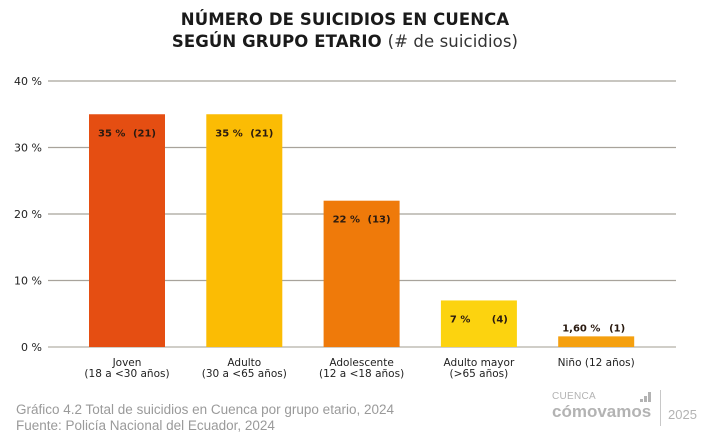 This screenshot has width=727, height=446. I want to click on value-label: 7 %, so click(460, 319).